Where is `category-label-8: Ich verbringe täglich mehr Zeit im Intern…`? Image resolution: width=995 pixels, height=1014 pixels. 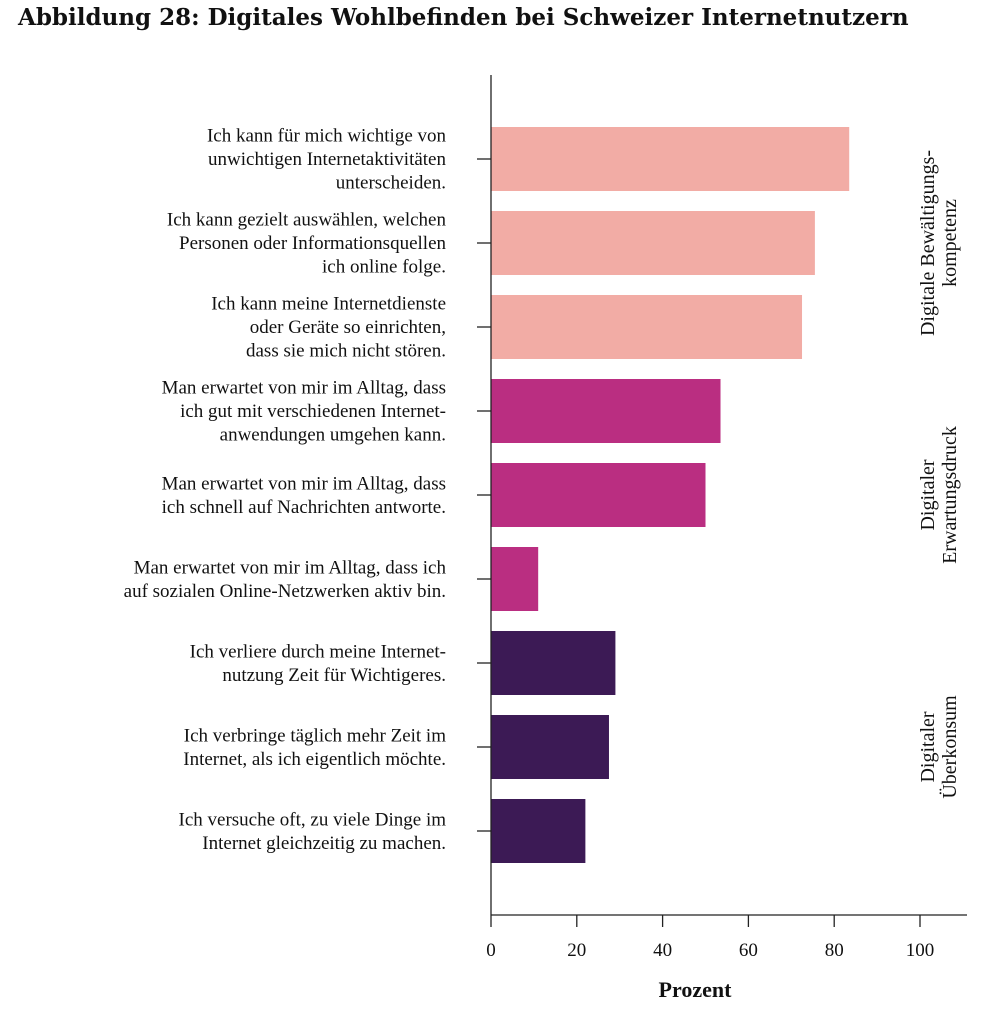 category-label-8: Ich verbringe täglich mehr Zeit im Intern… is located at coordinates (314, 747).